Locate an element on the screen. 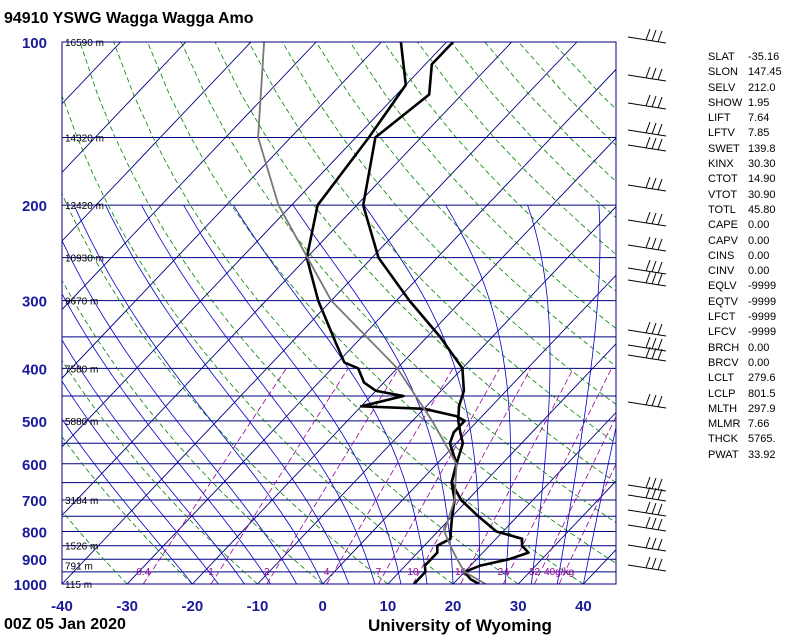  y-tick-label: 700 is located at coordinates (34, 501).